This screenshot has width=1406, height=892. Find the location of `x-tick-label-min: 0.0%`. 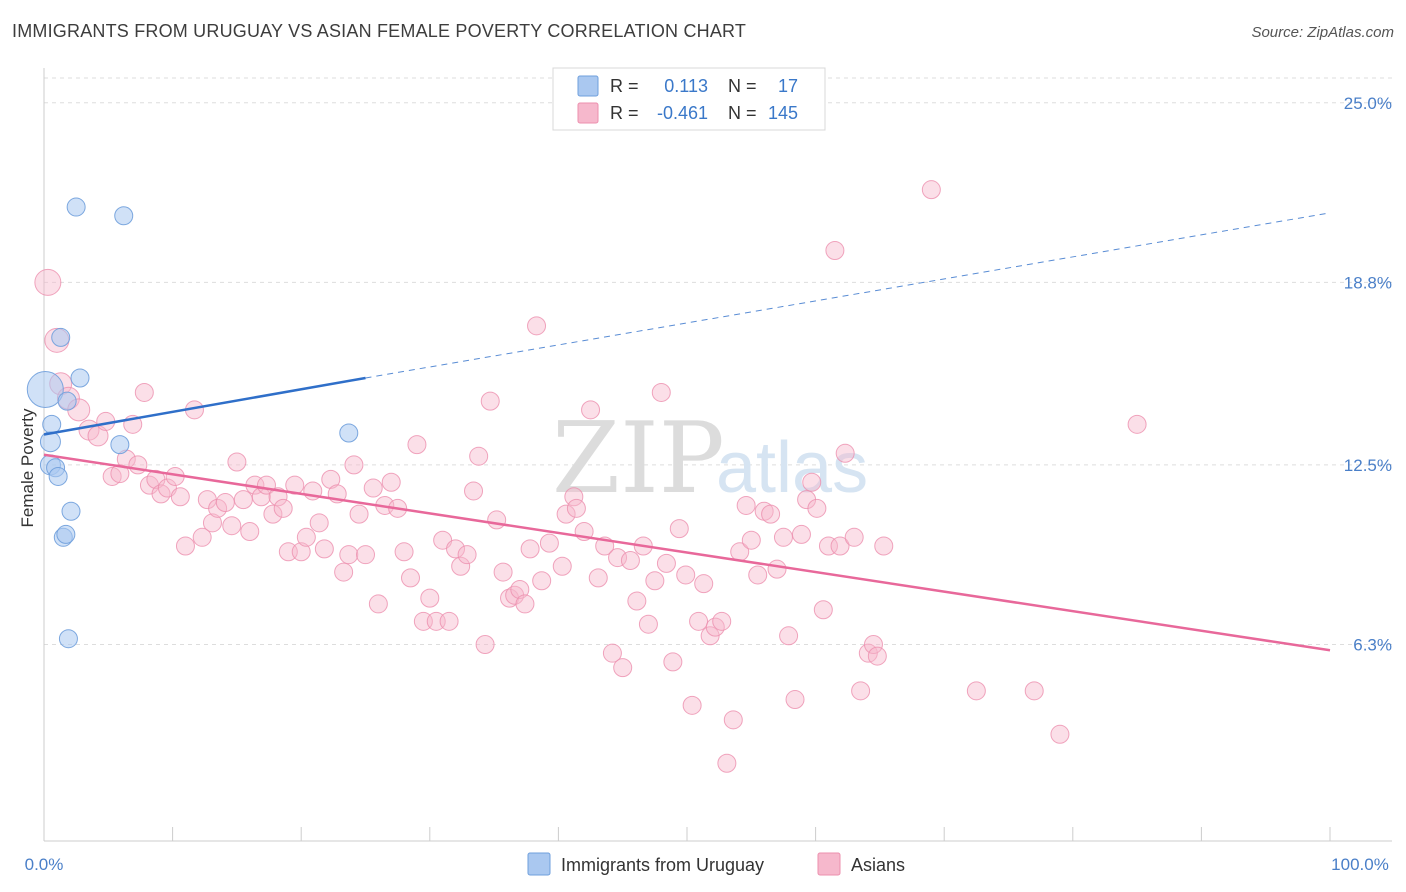

x-tick-label-min: 0.0% is located at coordinates (44, 864).